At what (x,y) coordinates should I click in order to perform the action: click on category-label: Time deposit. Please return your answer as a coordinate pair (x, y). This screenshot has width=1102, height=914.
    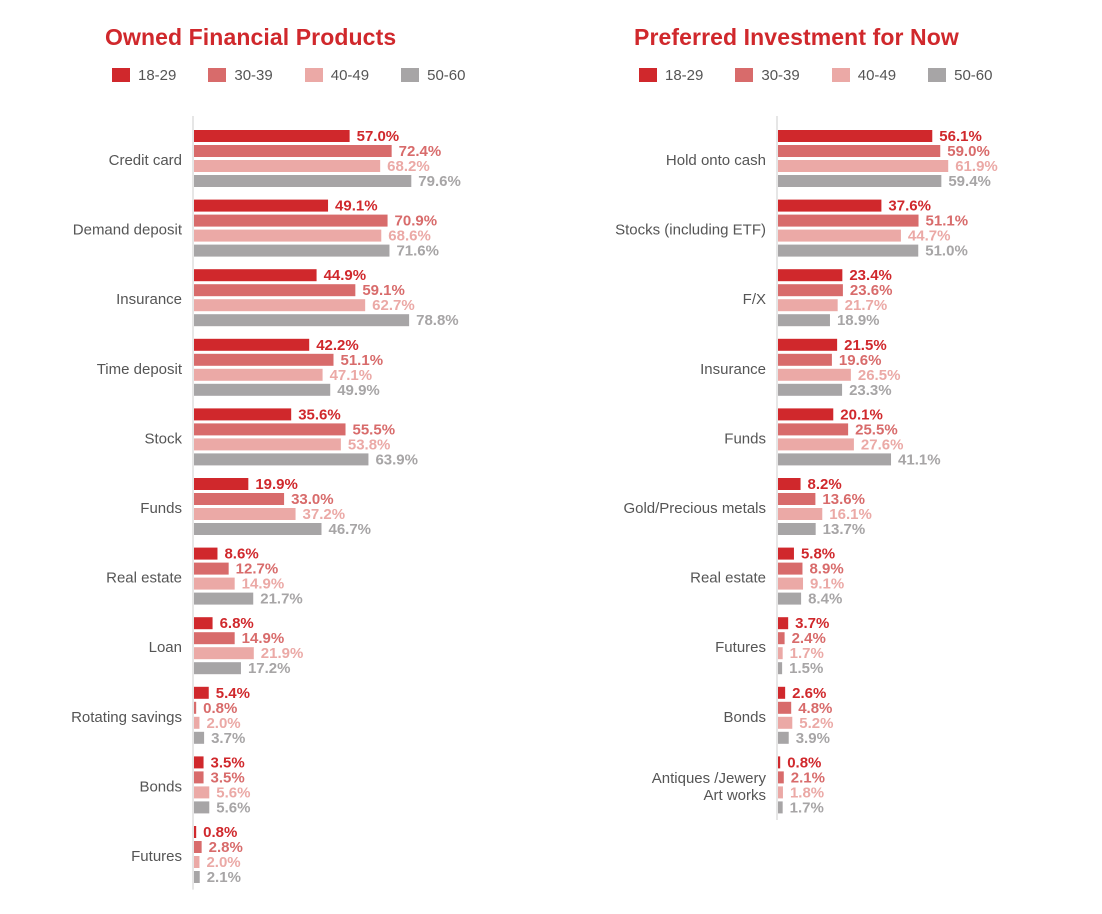
    Looking at the image, I should click on (140, 369).